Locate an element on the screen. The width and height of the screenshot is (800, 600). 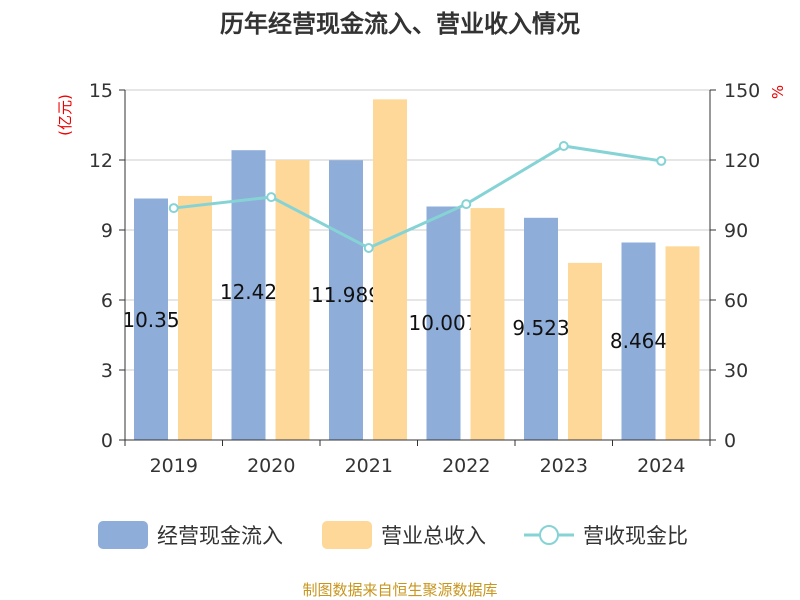
ytick-right-label: 30 is located at coordinates (736, 371).